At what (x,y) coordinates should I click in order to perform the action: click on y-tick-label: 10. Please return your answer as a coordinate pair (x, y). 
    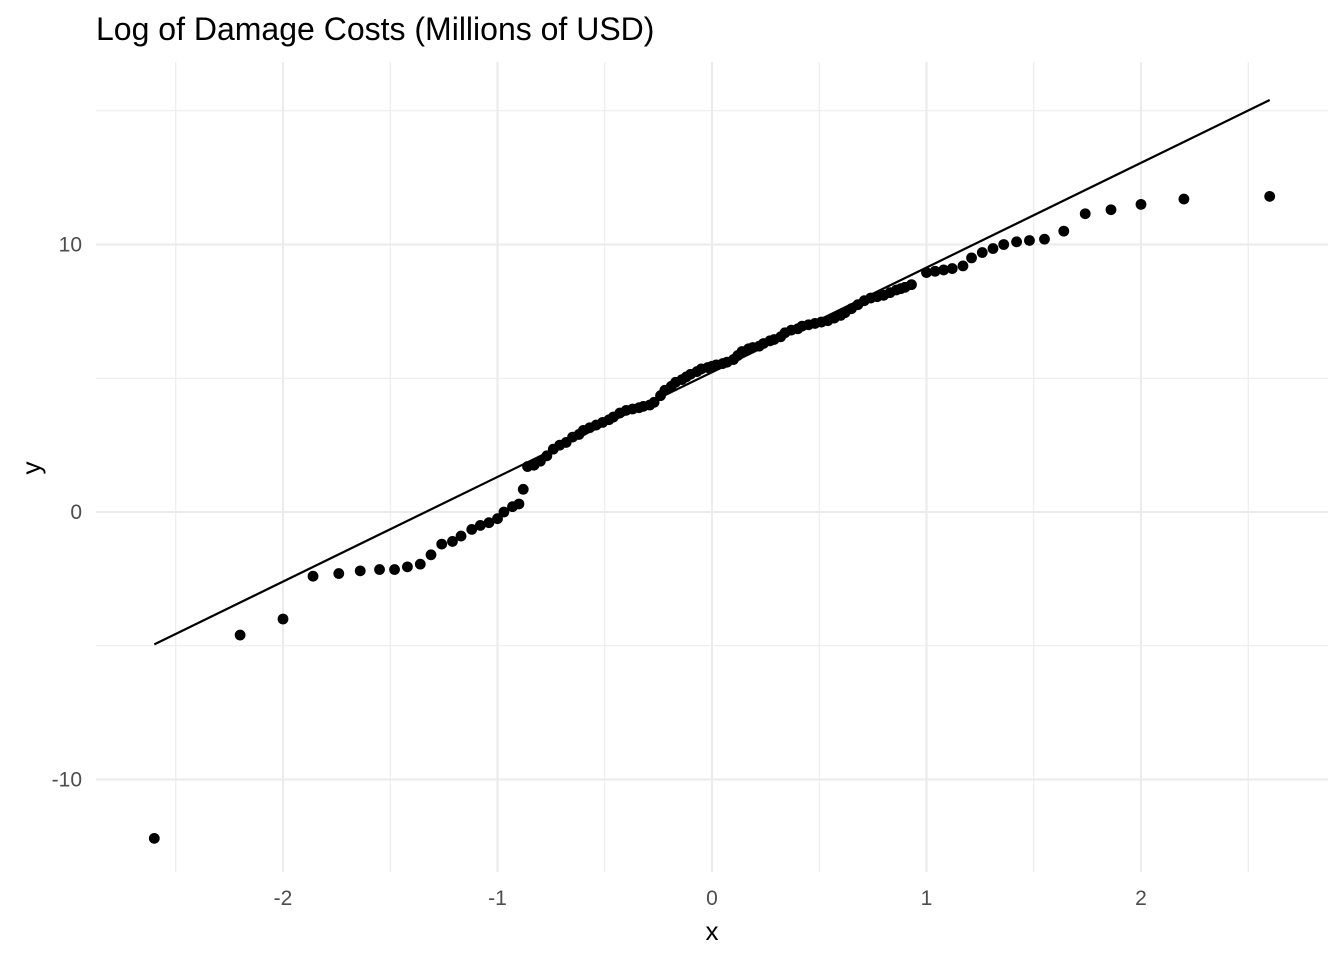
    Looking at the image, I should click on (70, 245).